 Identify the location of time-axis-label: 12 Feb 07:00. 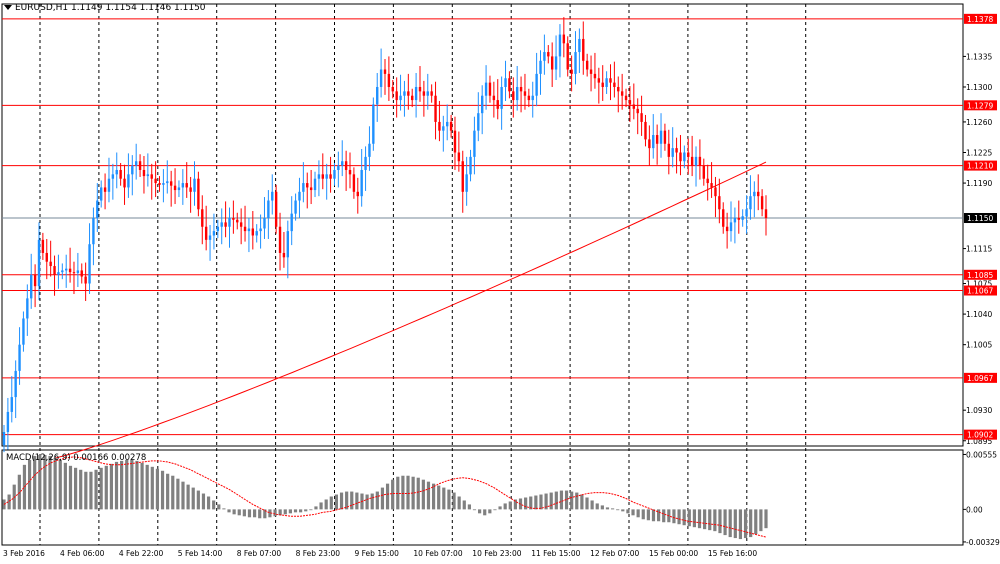
(614, 553).